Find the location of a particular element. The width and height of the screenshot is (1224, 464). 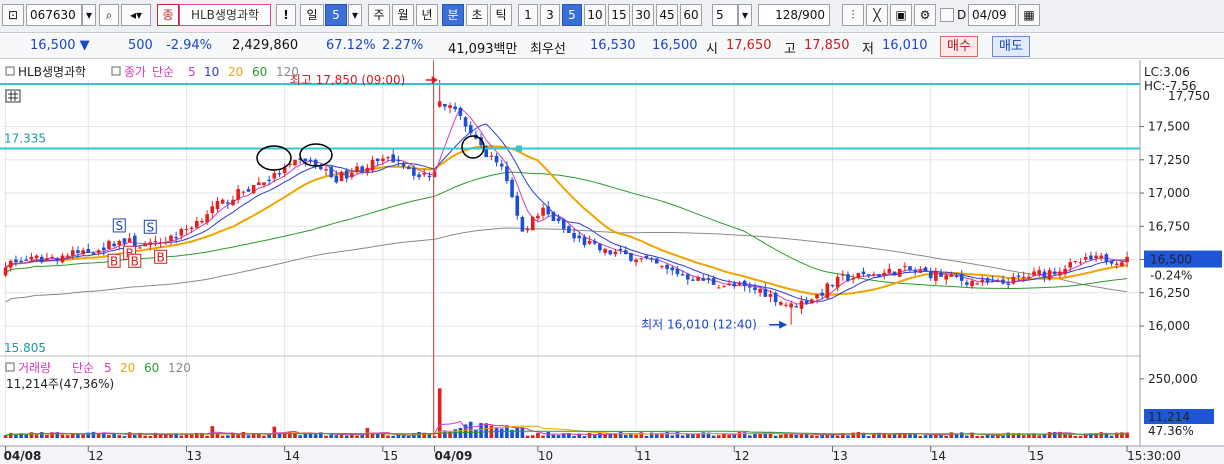

interval-3: 3 is located at coordinates (550, 15).